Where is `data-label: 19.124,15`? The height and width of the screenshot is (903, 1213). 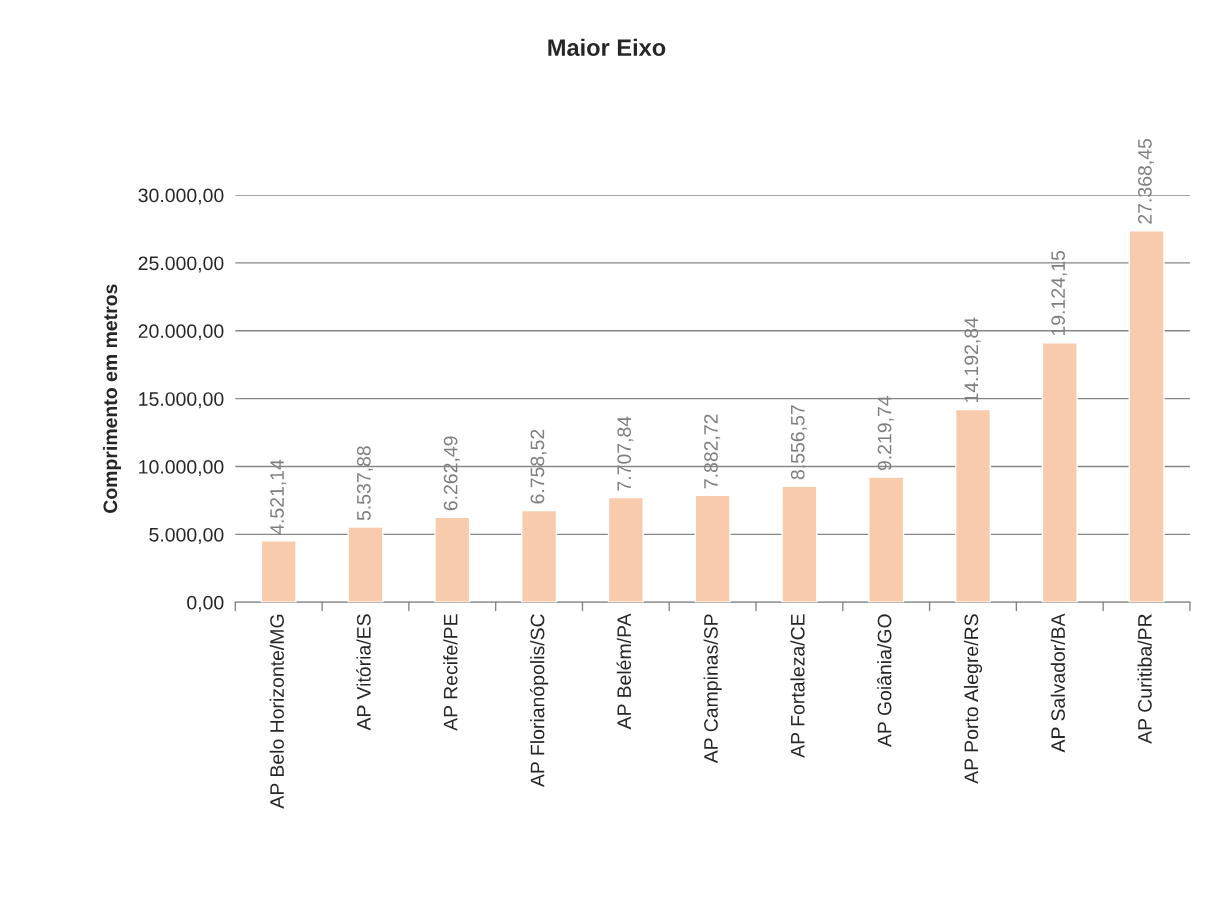
data-label: 19.124,15 is located at coordinates (1059, 293).